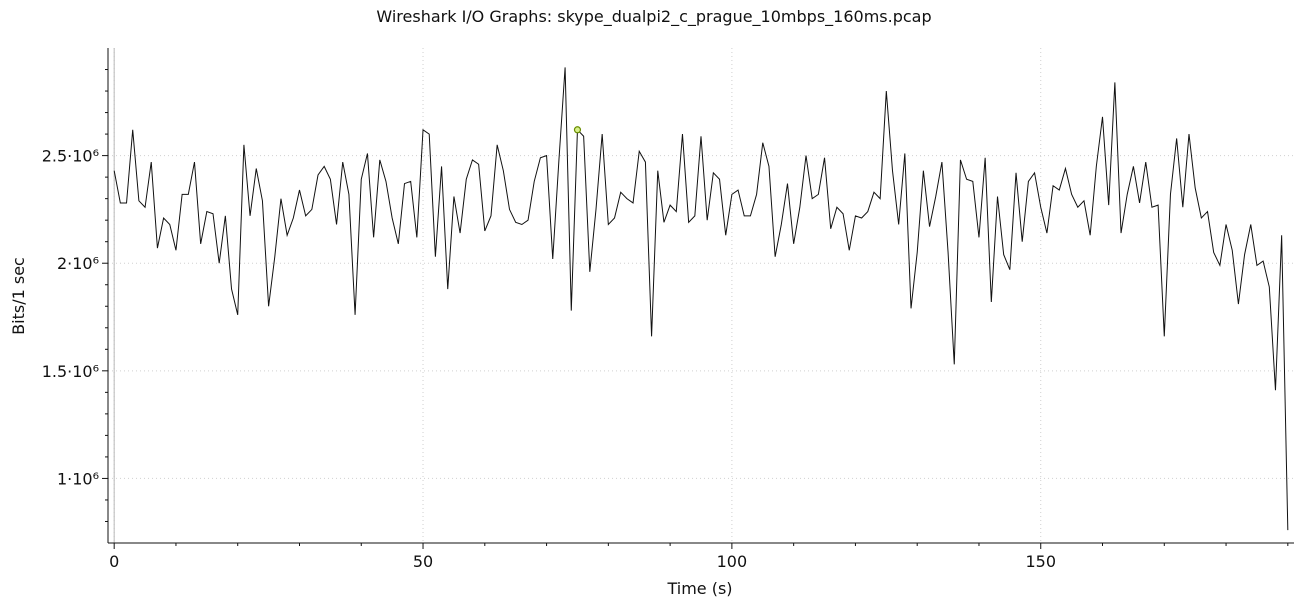 Image resolution: width=1308 pixels, height=607 pixels. What do you see at coordinates (70, 156) in the screenshot?
I see `y-tick-label: 2.5·10⁶` at bounding box center [70, 156].